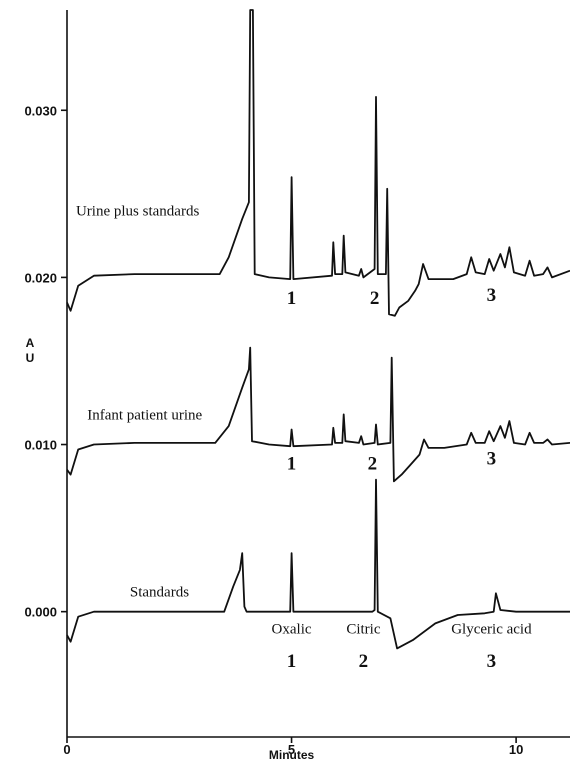 The height and width of the screenshot is (763, 570). What do you see at coordinates (137, 212) in the screenshot?
I see `trace-label: Urine plus standards` at bounding box center [137, 212].